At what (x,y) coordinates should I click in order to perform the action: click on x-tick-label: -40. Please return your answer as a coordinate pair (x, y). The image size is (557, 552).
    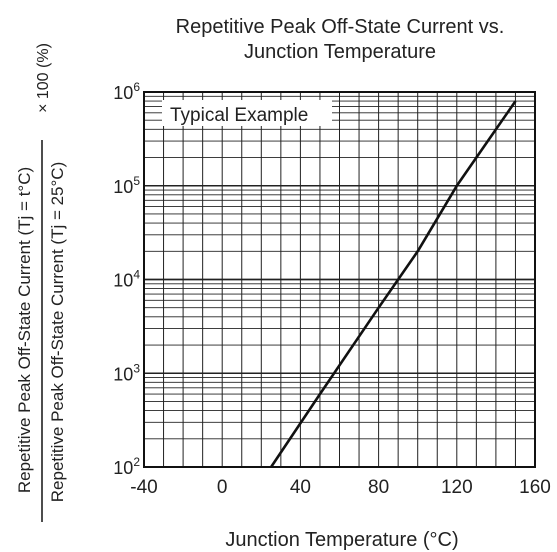
    Looking at the image, I should click on (143, 487).